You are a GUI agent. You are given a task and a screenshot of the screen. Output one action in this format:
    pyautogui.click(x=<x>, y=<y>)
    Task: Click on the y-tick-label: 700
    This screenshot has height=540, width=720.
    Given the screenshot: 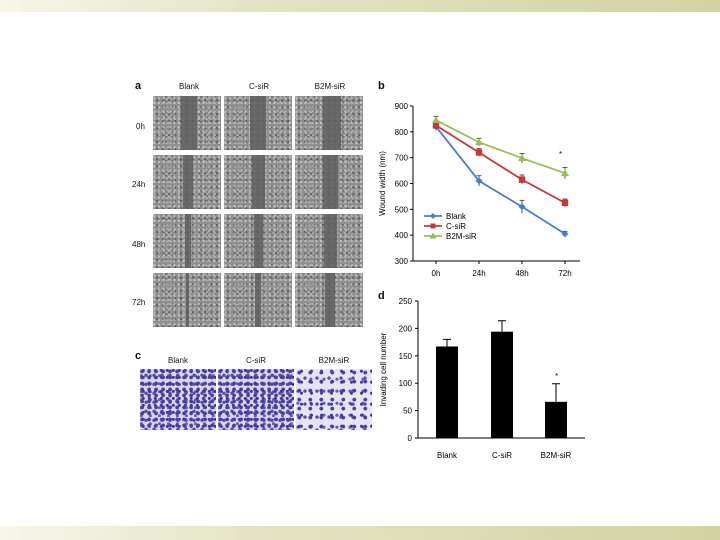 What is the action you would take?
    pyautogui.click(x=402, y=158)
    